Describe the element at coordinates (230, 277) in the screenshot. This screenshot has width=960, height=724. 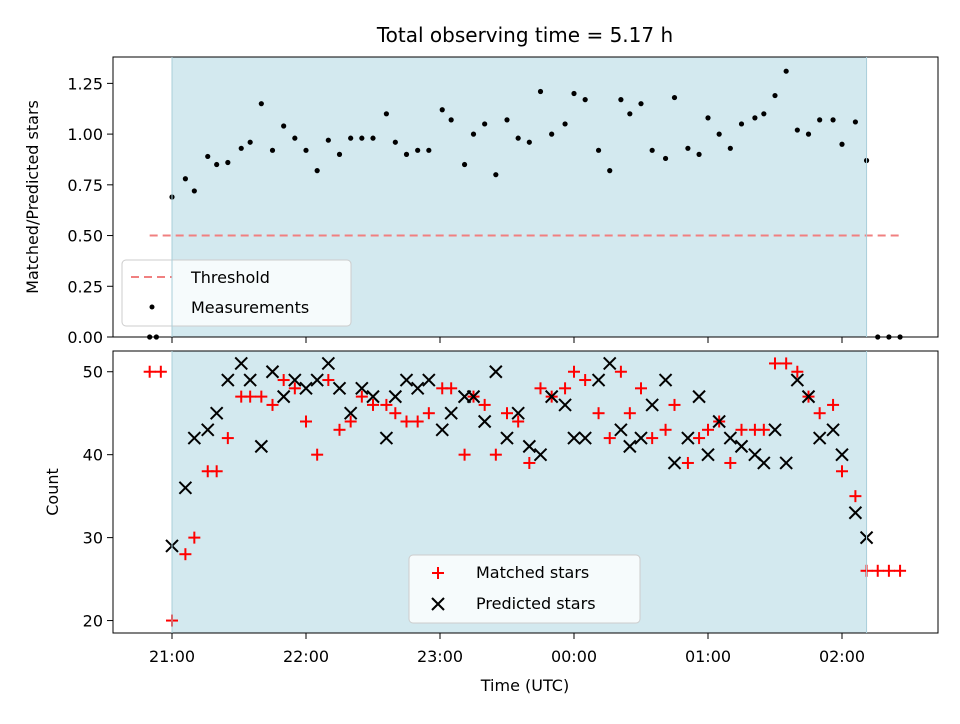
I see `legend-threshold-label: Threshold` at that location.